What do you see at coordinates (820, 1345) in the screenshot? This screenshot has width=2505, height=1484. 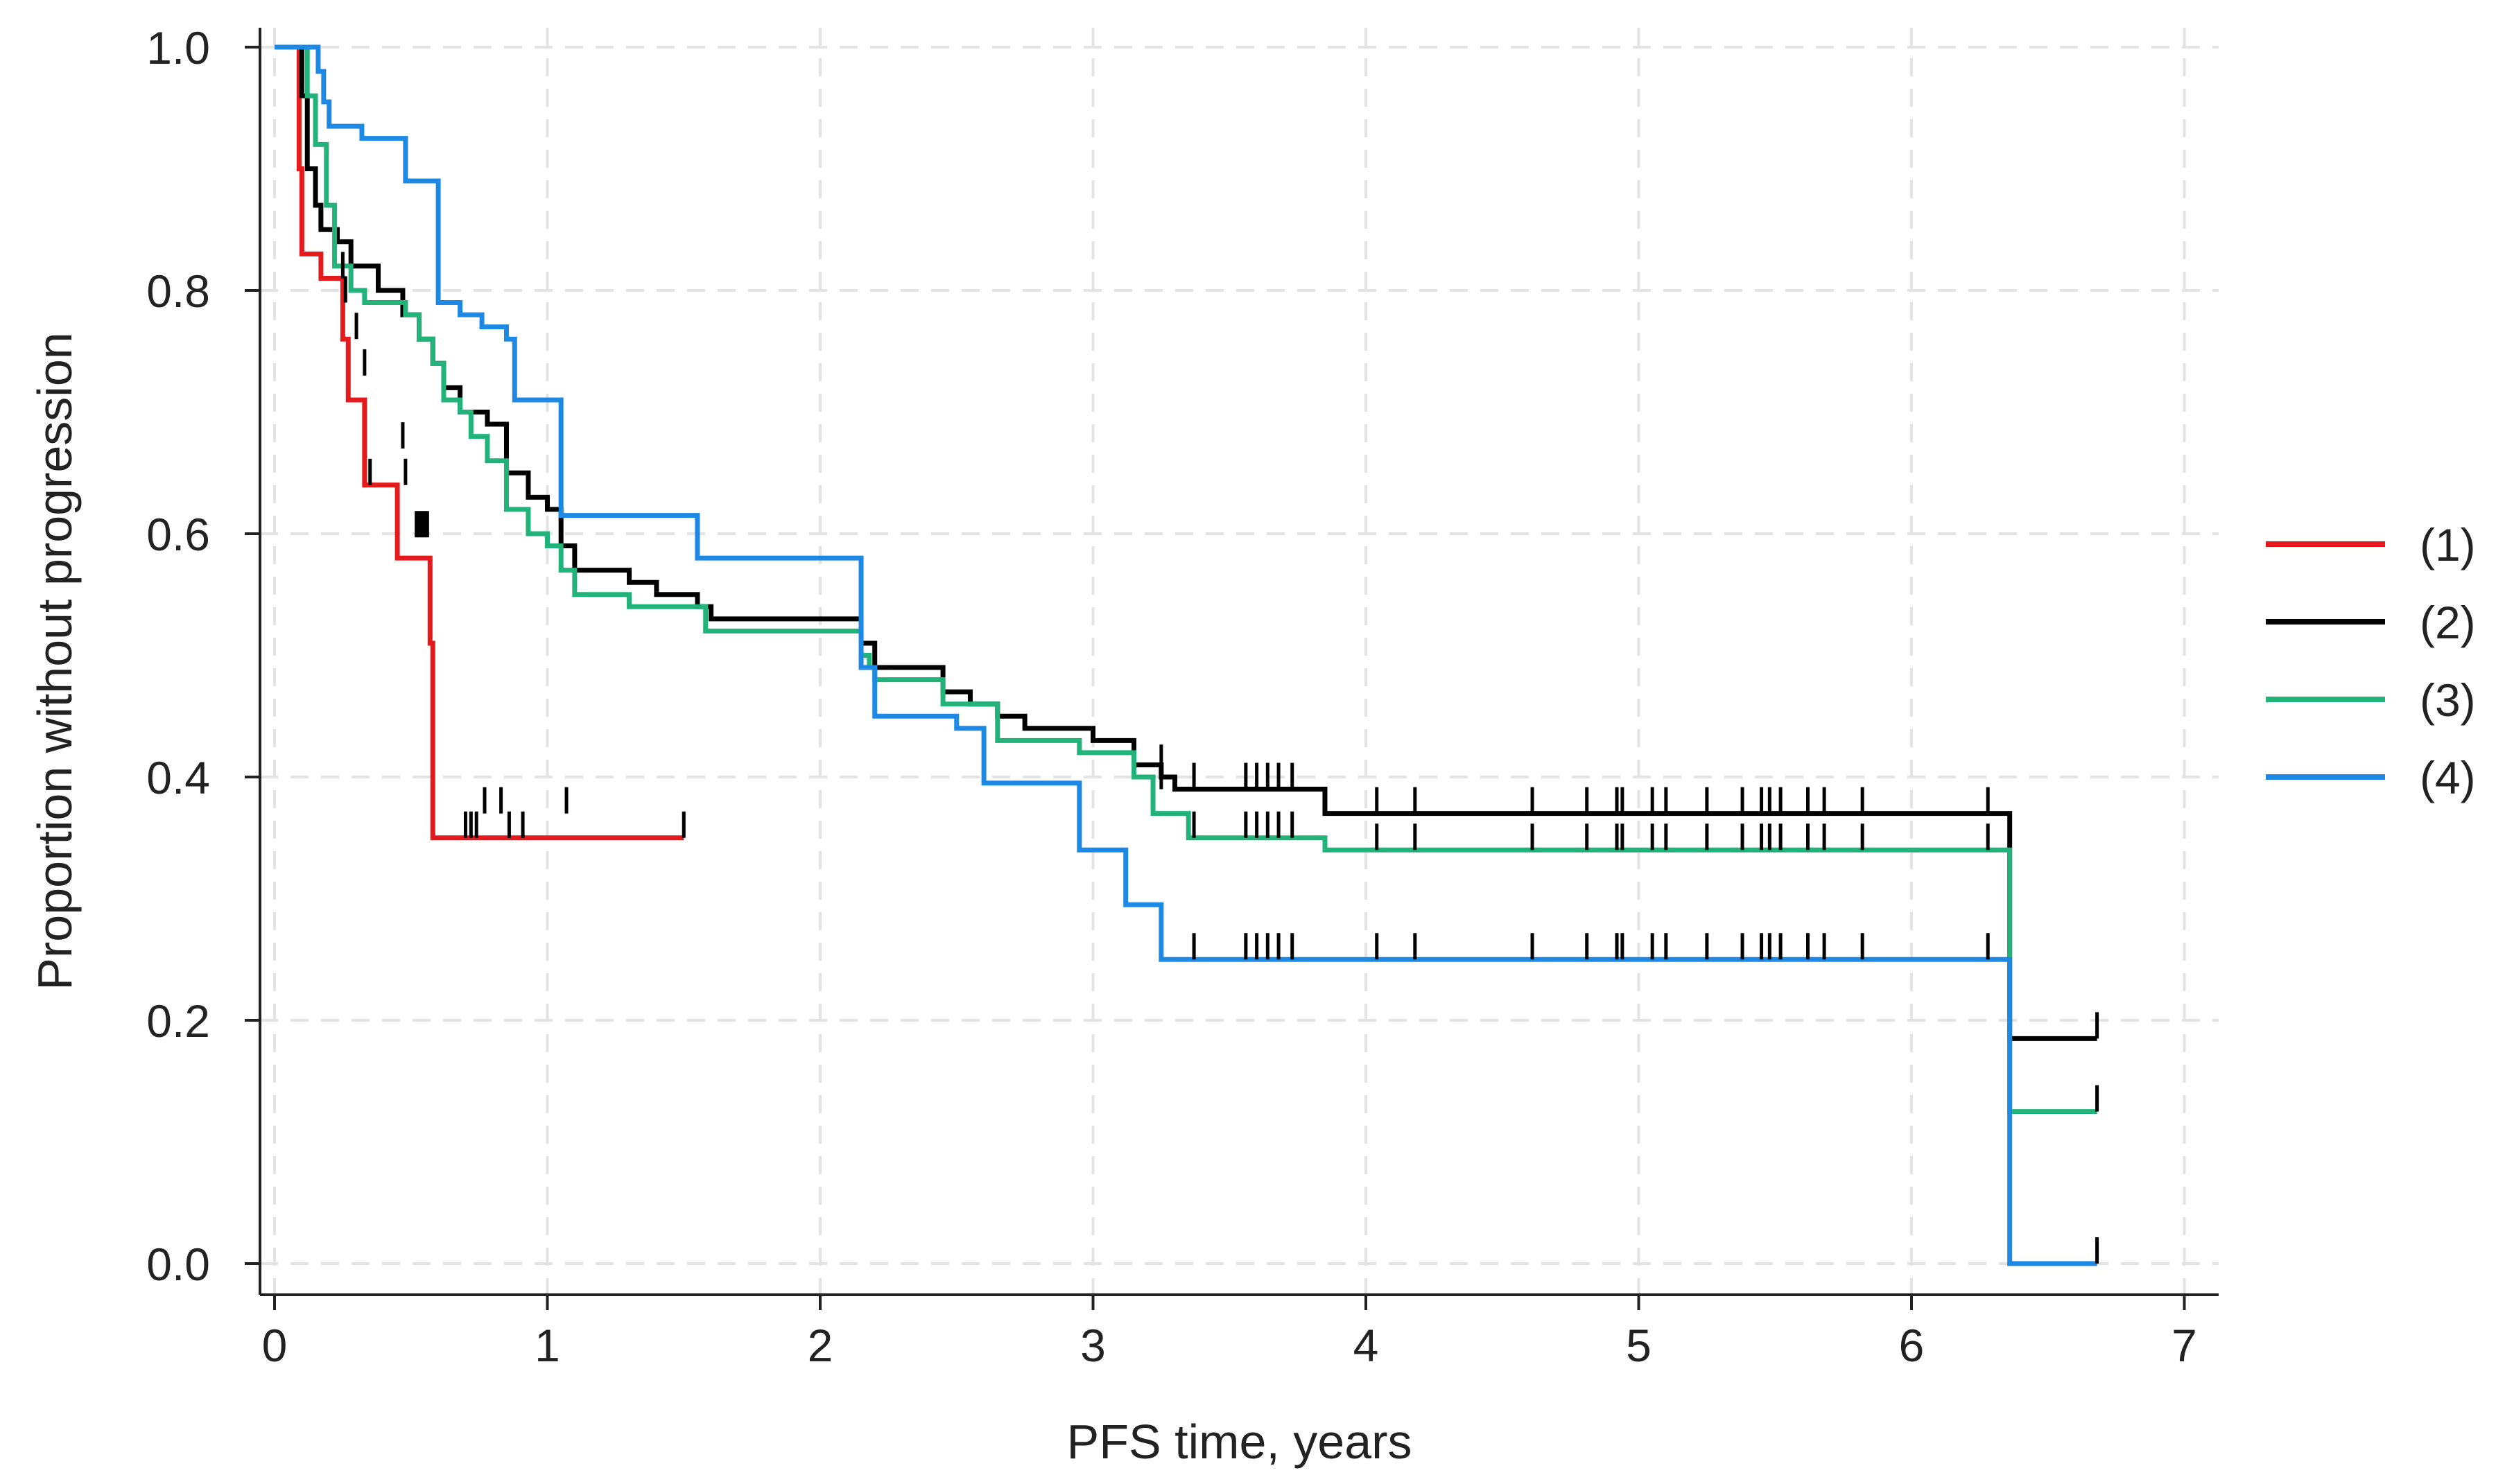 I see `x-tick-label: 2` at bounding box center [820, 1345].